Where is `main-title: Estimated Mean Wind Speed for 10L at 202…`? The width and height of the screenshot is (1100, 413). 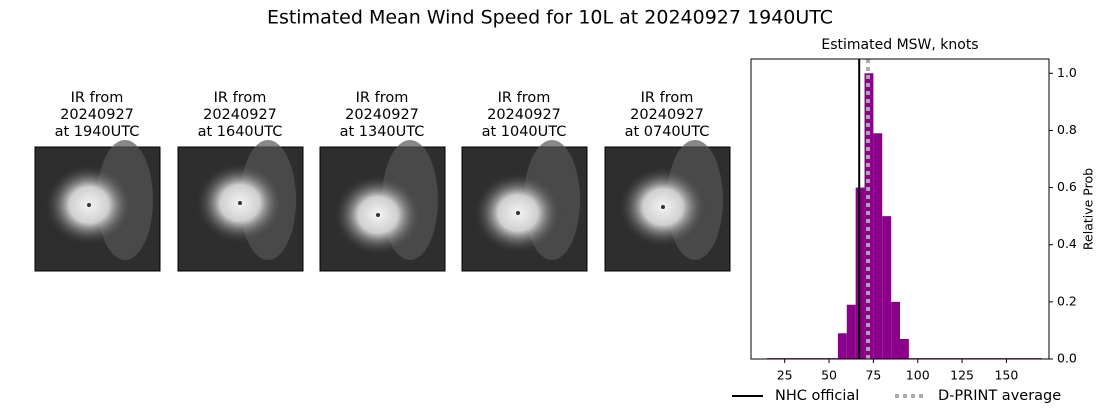 main-title: Estimated Mean Wind Speed for 10L at 202… is located at coordinates (550, 18).